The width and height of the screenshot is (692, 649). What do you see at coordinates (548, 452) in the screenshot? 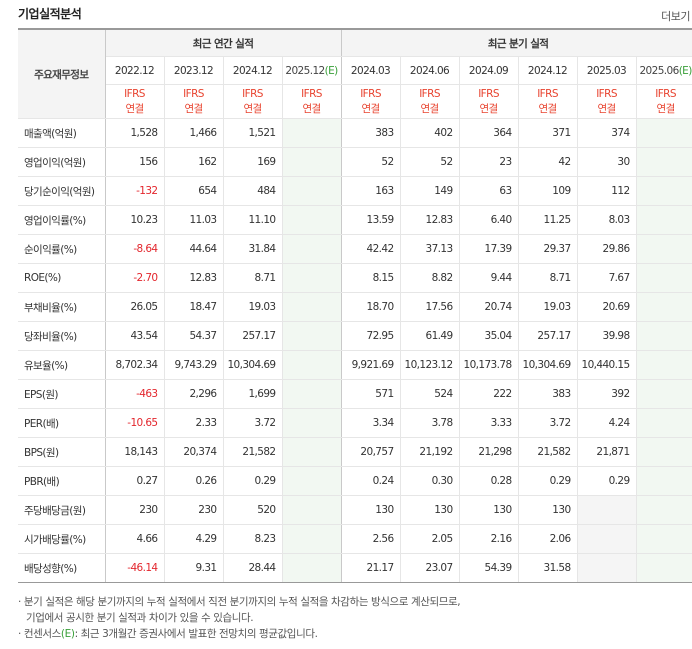
I see `value-cell: 21,582` at bounding box center [548, 452].